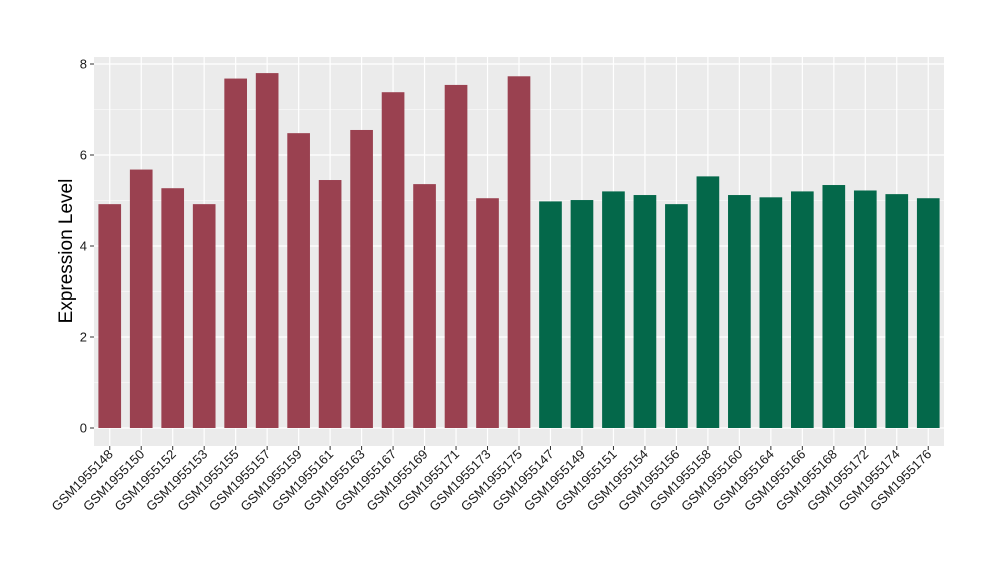  What do you see at coordinates (928, 313) in the screenshot?
I see `bar-GSM1955176` at bounding box center [928, 313].